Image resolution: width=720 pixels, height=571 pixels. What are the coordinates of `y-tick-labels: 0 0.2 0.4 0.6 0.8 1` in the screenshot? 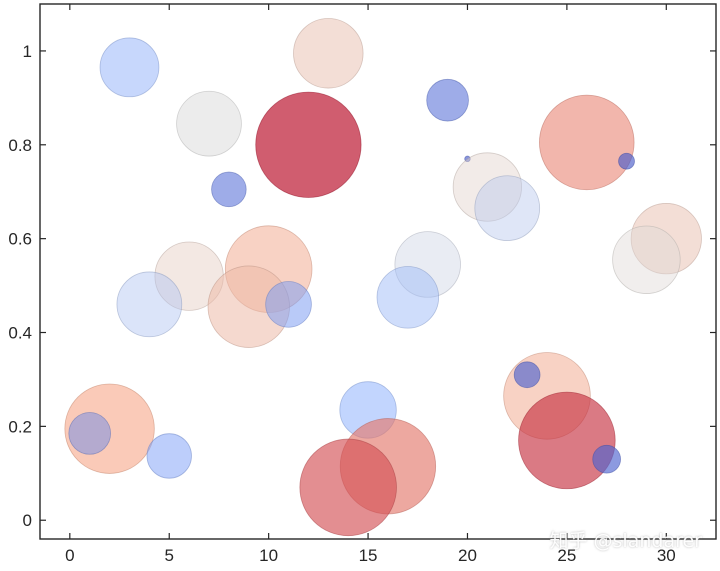 It's located at (20, 286).